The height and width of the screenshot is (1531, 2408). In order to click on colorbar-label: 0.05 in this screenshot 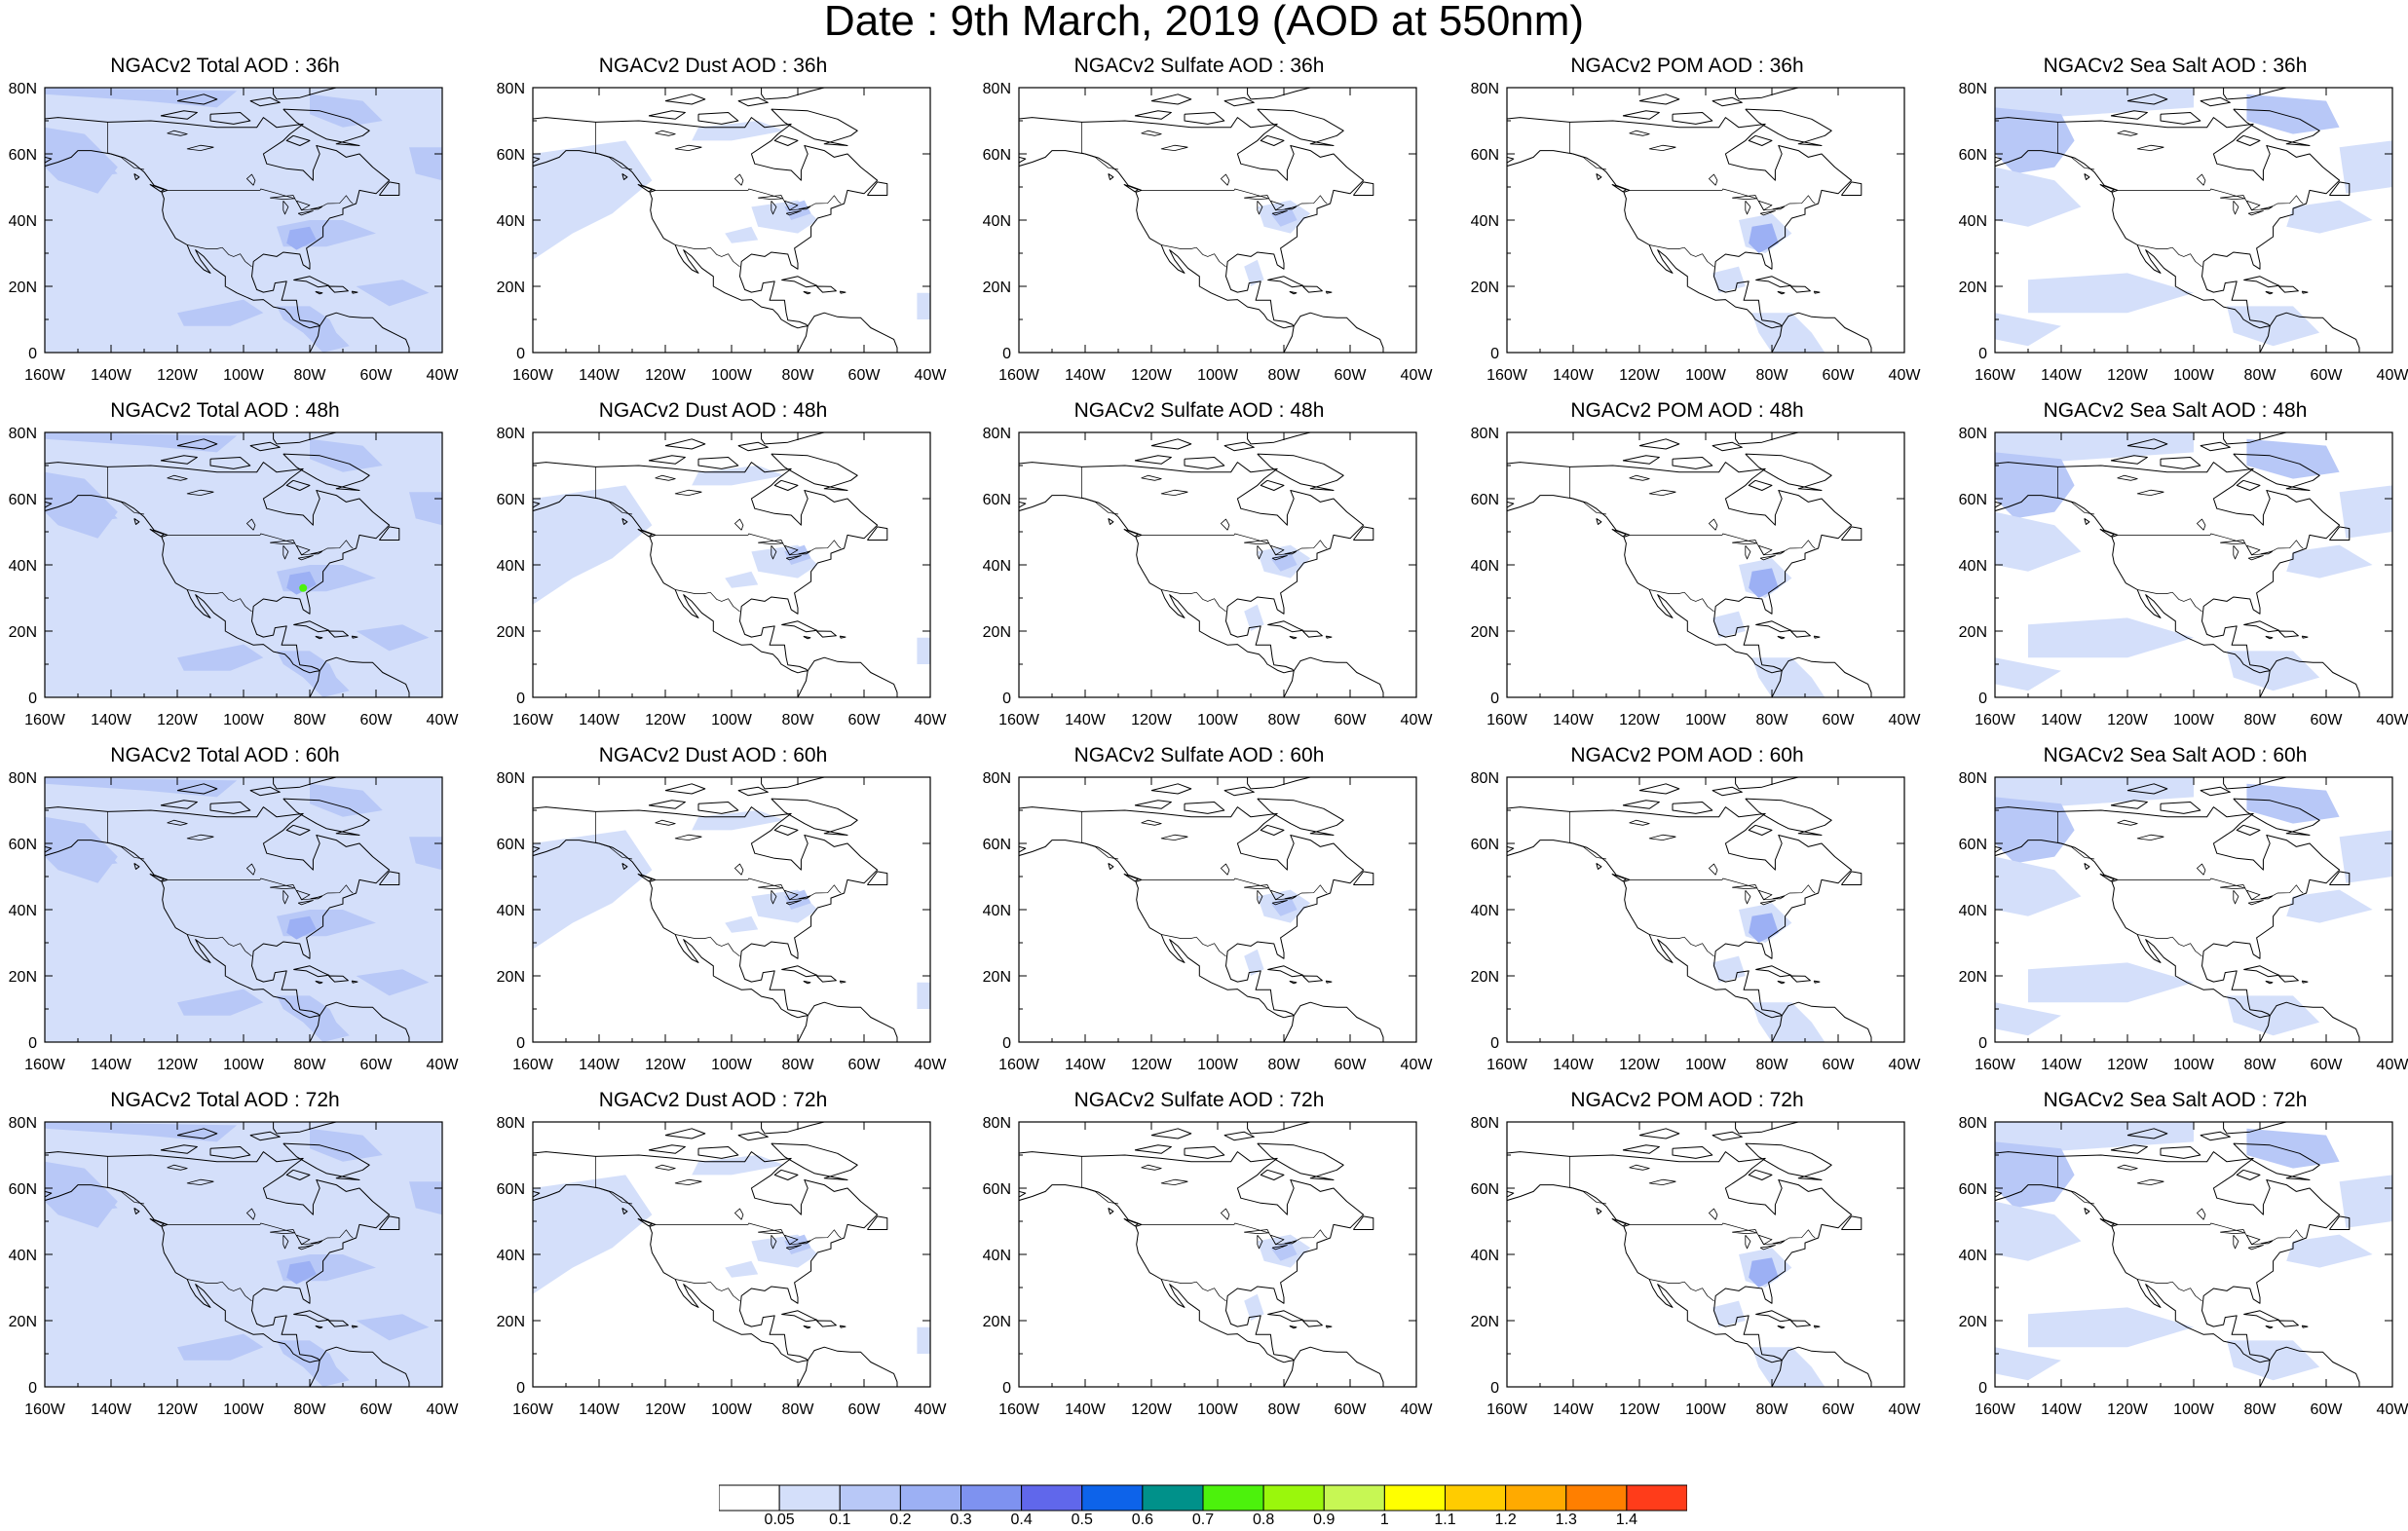, I will do `click(779, 1520)`.